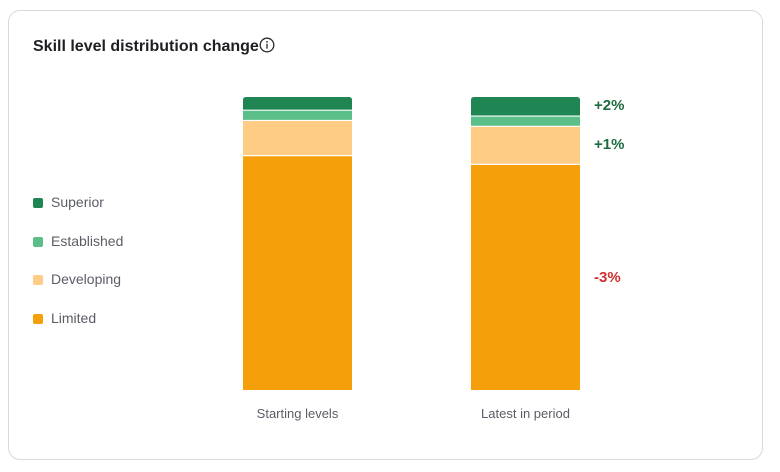 The height and width of the screenshot is (472, 780). I want to click on bar-segment-superior-latest-in-period, so click(525, 107).